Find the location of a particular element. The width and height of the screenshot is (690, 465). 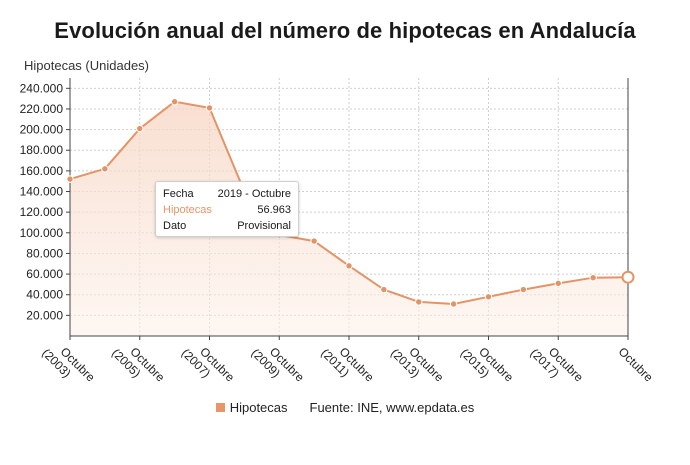

x-tick-label: Octubre(2015) is located at coordinates (487, 364).